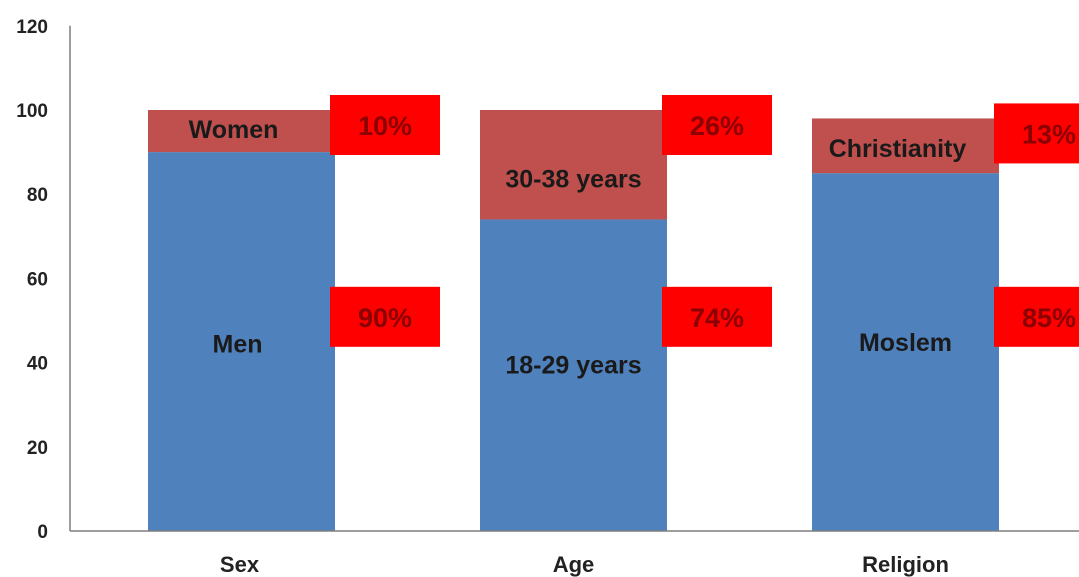 Image resolution: width=1079 pixels, height=577 pixels. Describe the element at coordinates (573, 180) in the screenshot. I see `upper-segment-label: 30-38 years` at that location.